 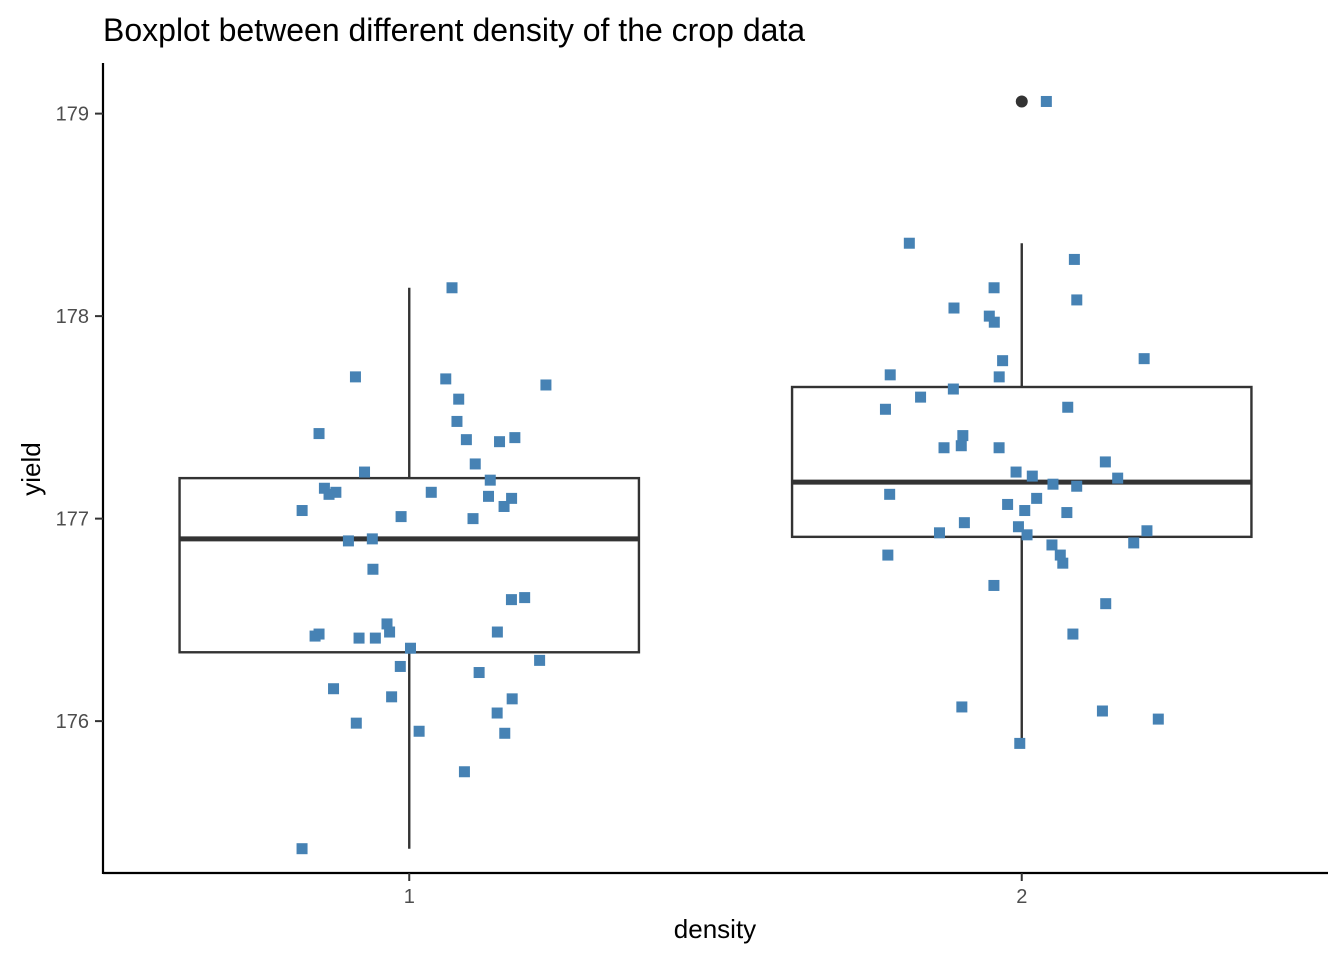 I want to click on y-tick-label: 177, so click(x=72, y=520).